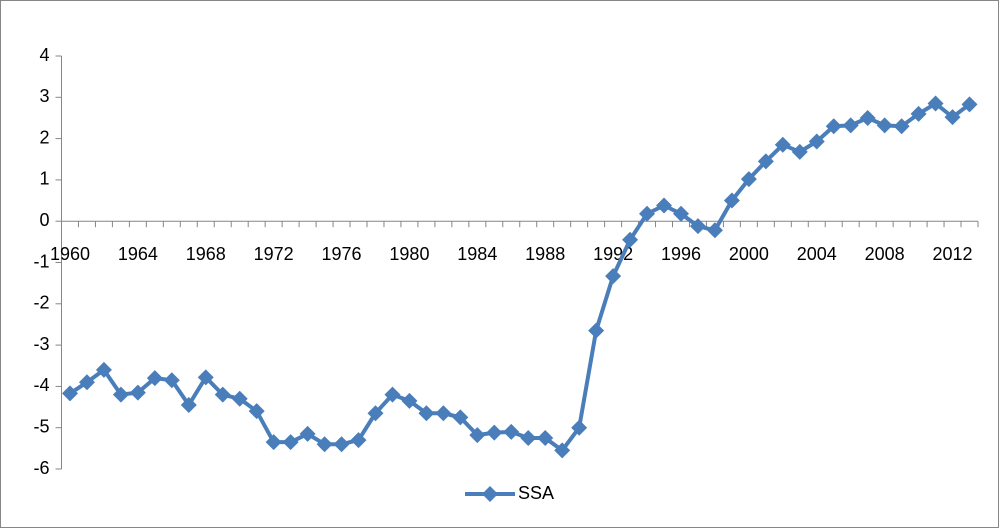  What do you see at coordinates (536, 493) in the screenshot?
I see `legend-label: SSA` at bounding box center [536, 493].